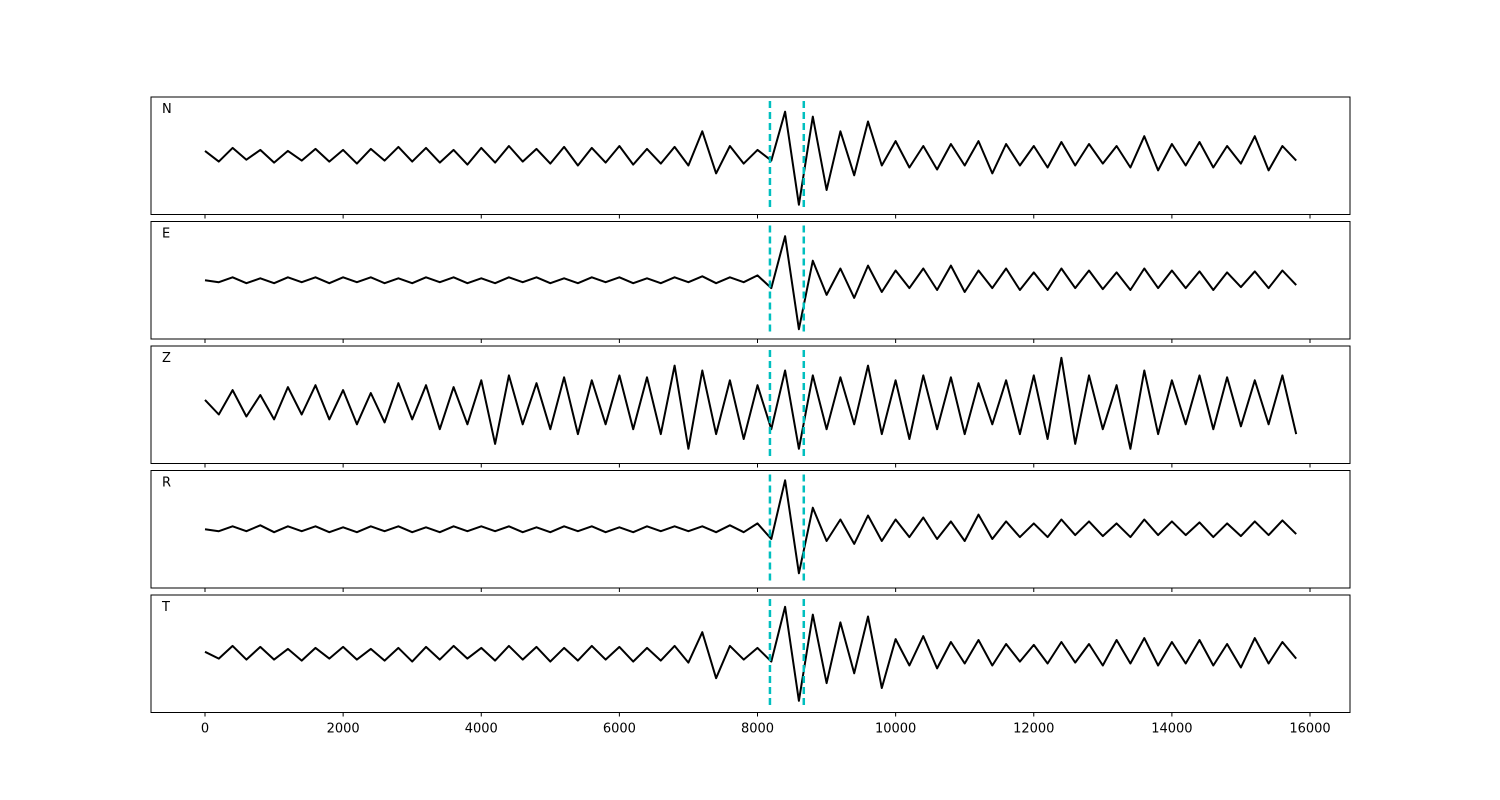  I want to click on x-tick-label: 6000, so click(619, 729).